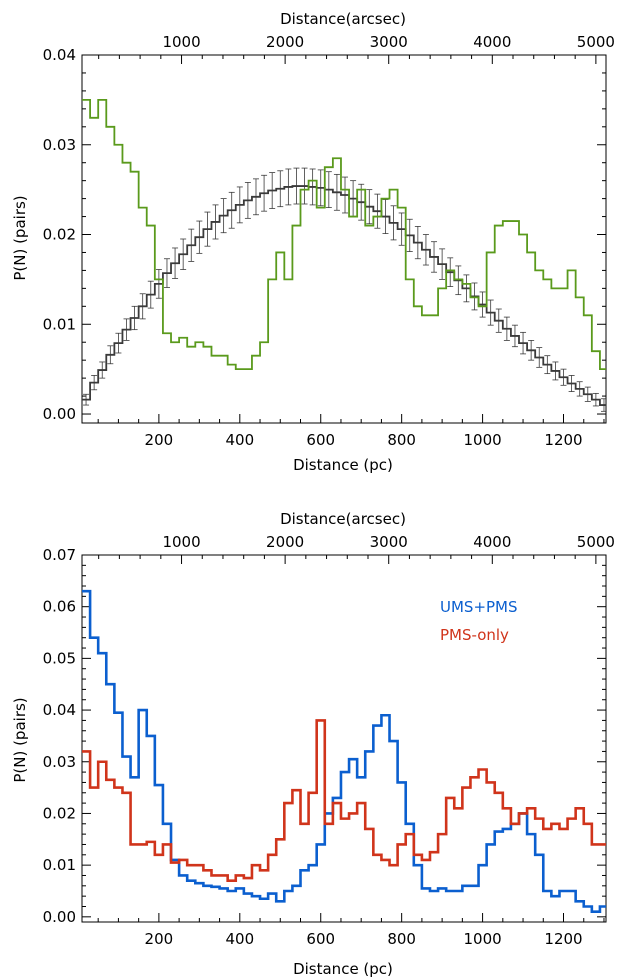 Image resolution: width=620 pixels, height=980 pixels. Describe the element at coordinates (20, 237) in the screenshot. I see `top-panel-y-axis-title: P(N) (pairs)` at that location.